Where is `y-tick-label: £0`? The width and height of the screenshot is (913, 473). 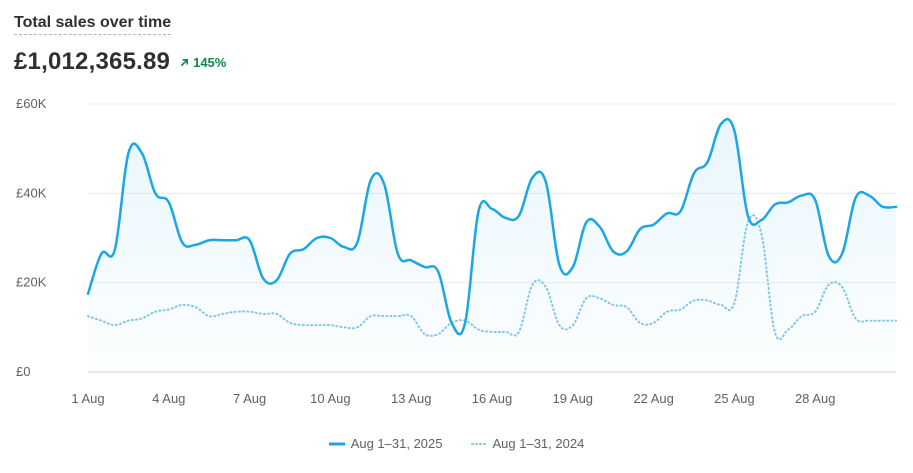 y-tick-label: £0 is located at coordinates (23, 371).